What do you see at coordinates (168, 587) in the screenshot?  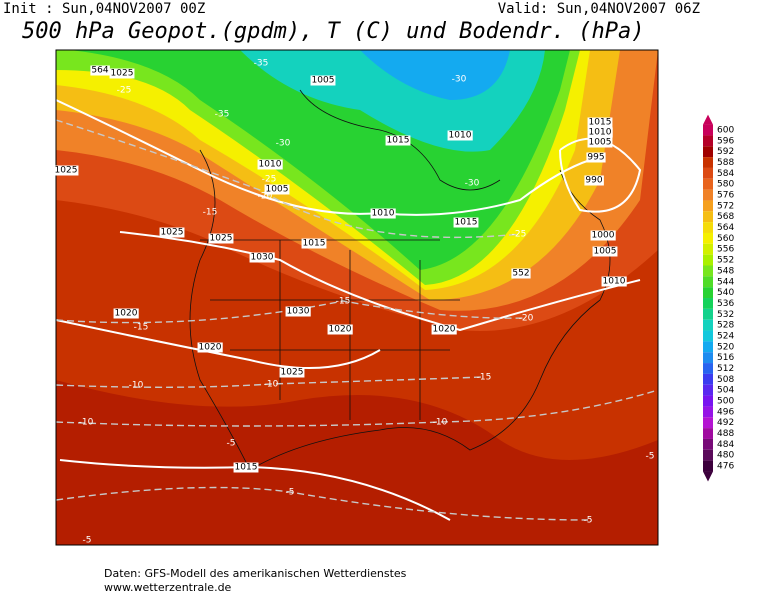 I see `website: www.wetterzentrale.de` at bounding box center [168, 587].